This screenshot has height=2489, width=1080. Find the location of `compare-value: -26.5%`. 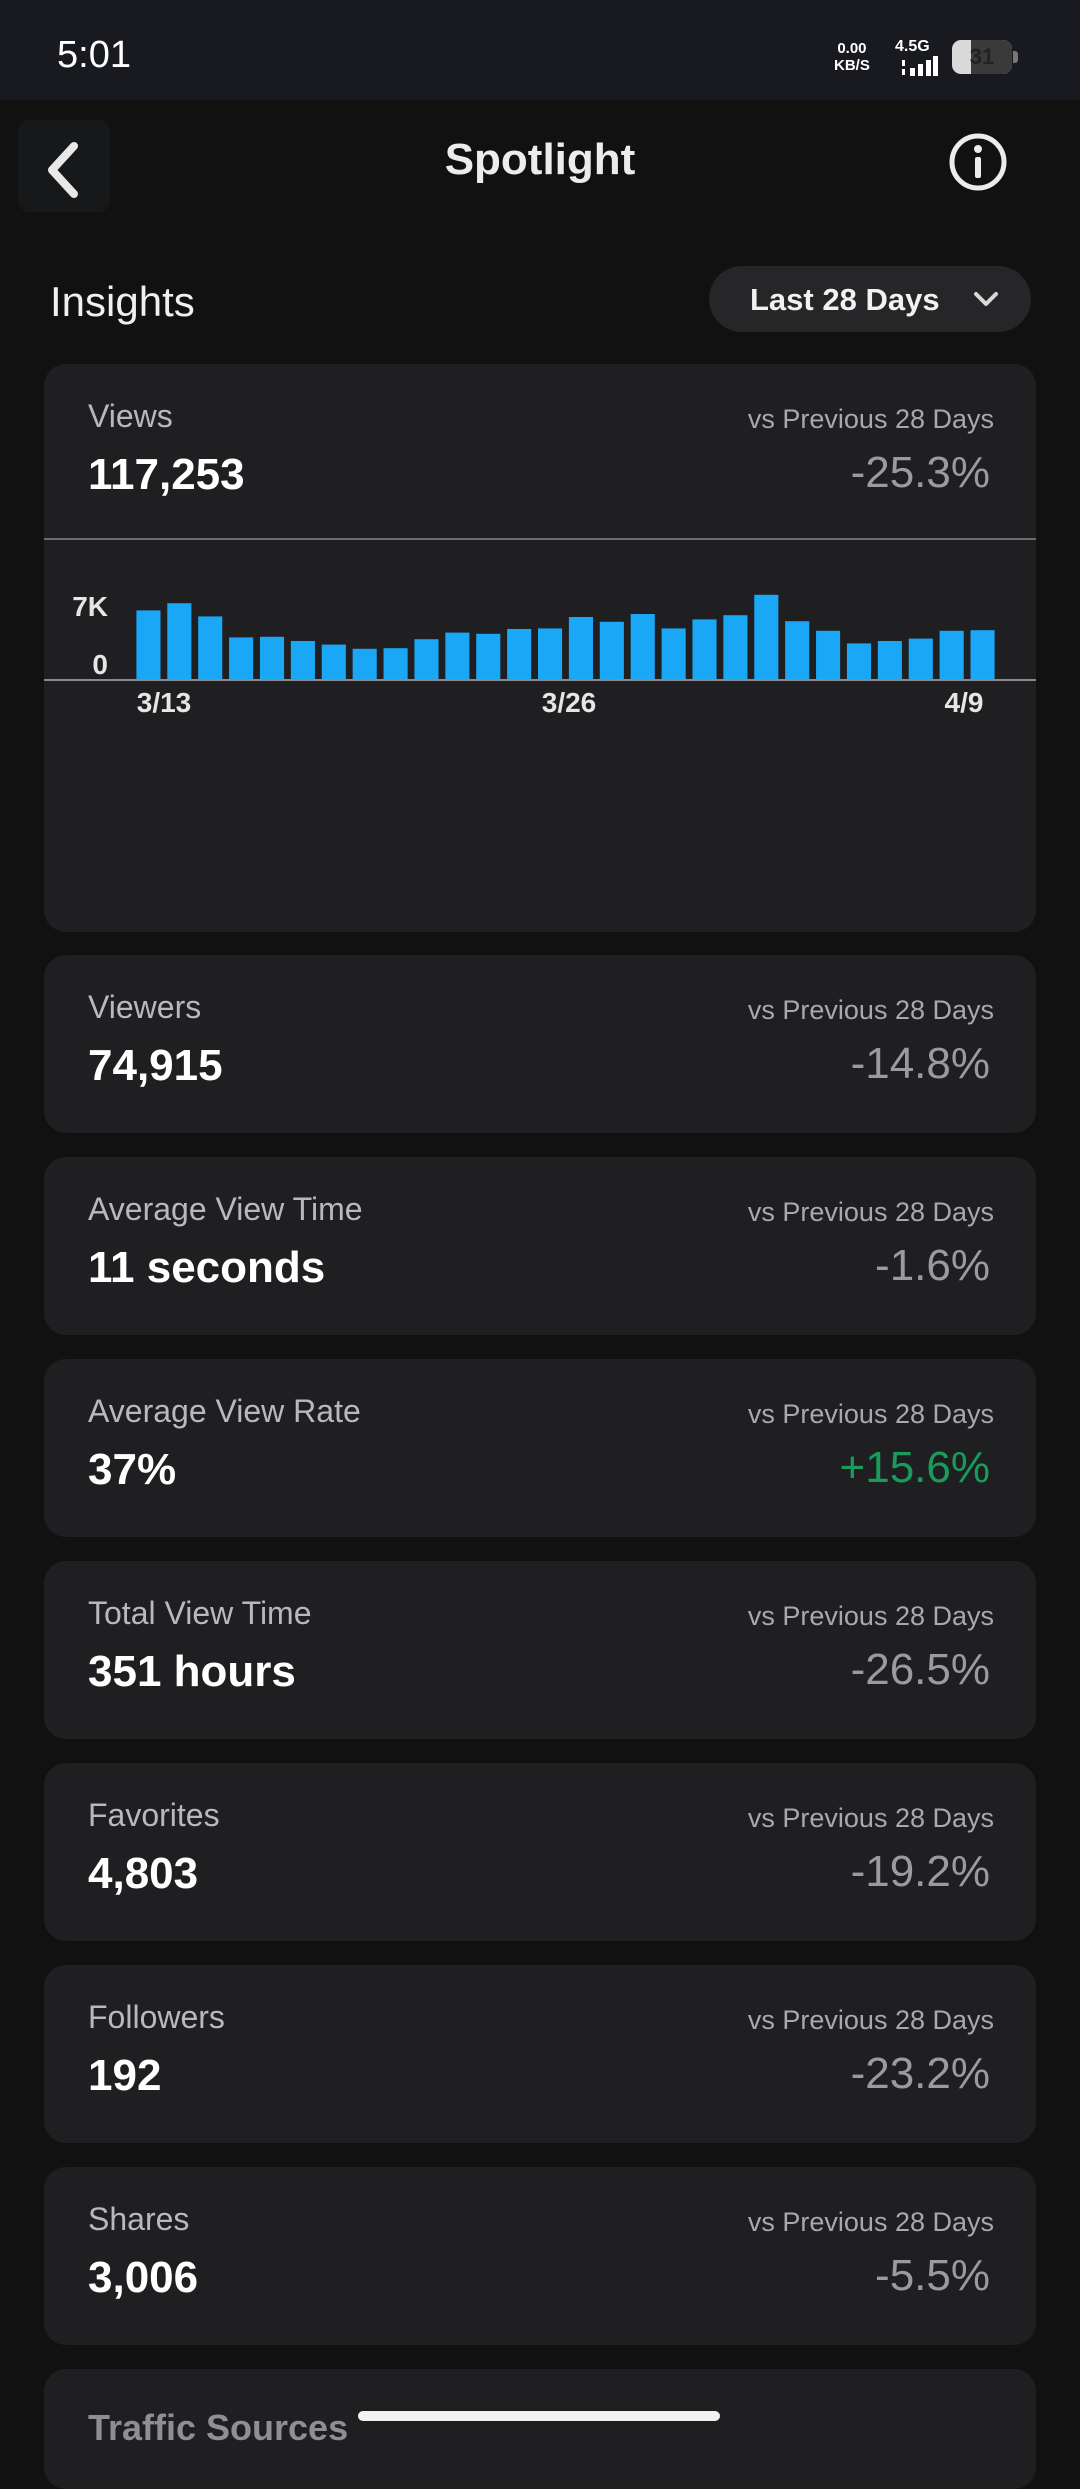

compare-value: -26.5% is located at coordinates (920, 1669).